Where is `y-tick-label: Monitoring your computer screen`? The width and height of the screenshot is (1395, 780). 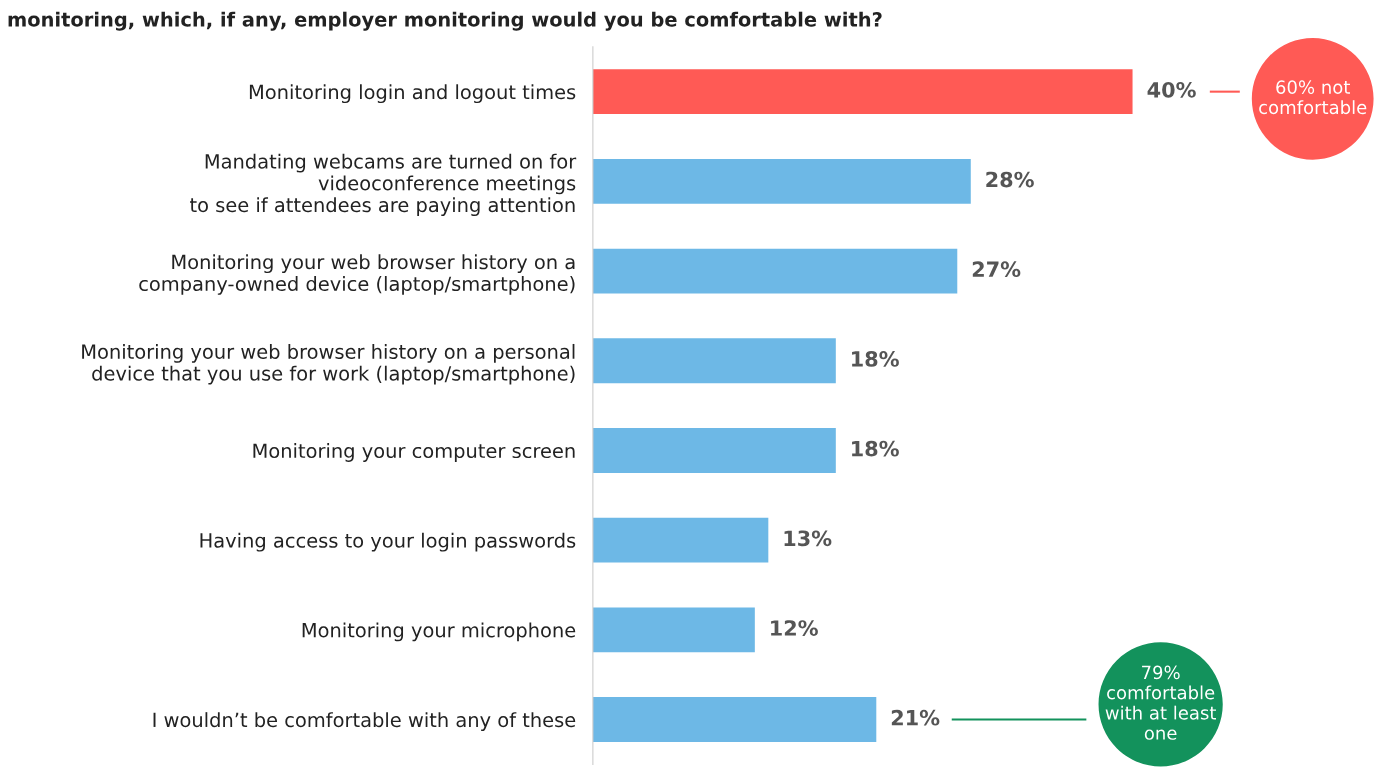 y-tick-label: Monitoring your computer screen is located at coordinates (414, 452).